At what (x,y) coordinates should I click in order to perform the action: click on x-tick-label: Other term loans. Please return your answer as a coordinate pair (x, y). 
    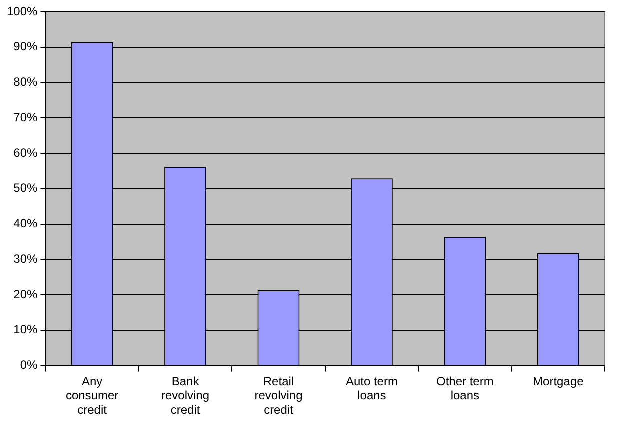
    Looking at the image, I should click on (465, 388).